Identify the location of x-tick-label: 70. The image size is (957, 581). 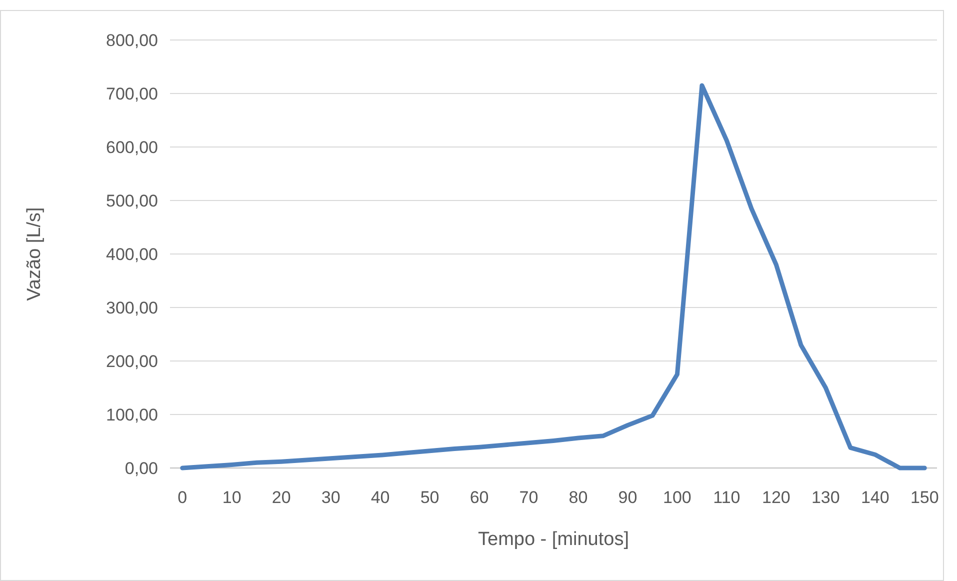
(528, 497).